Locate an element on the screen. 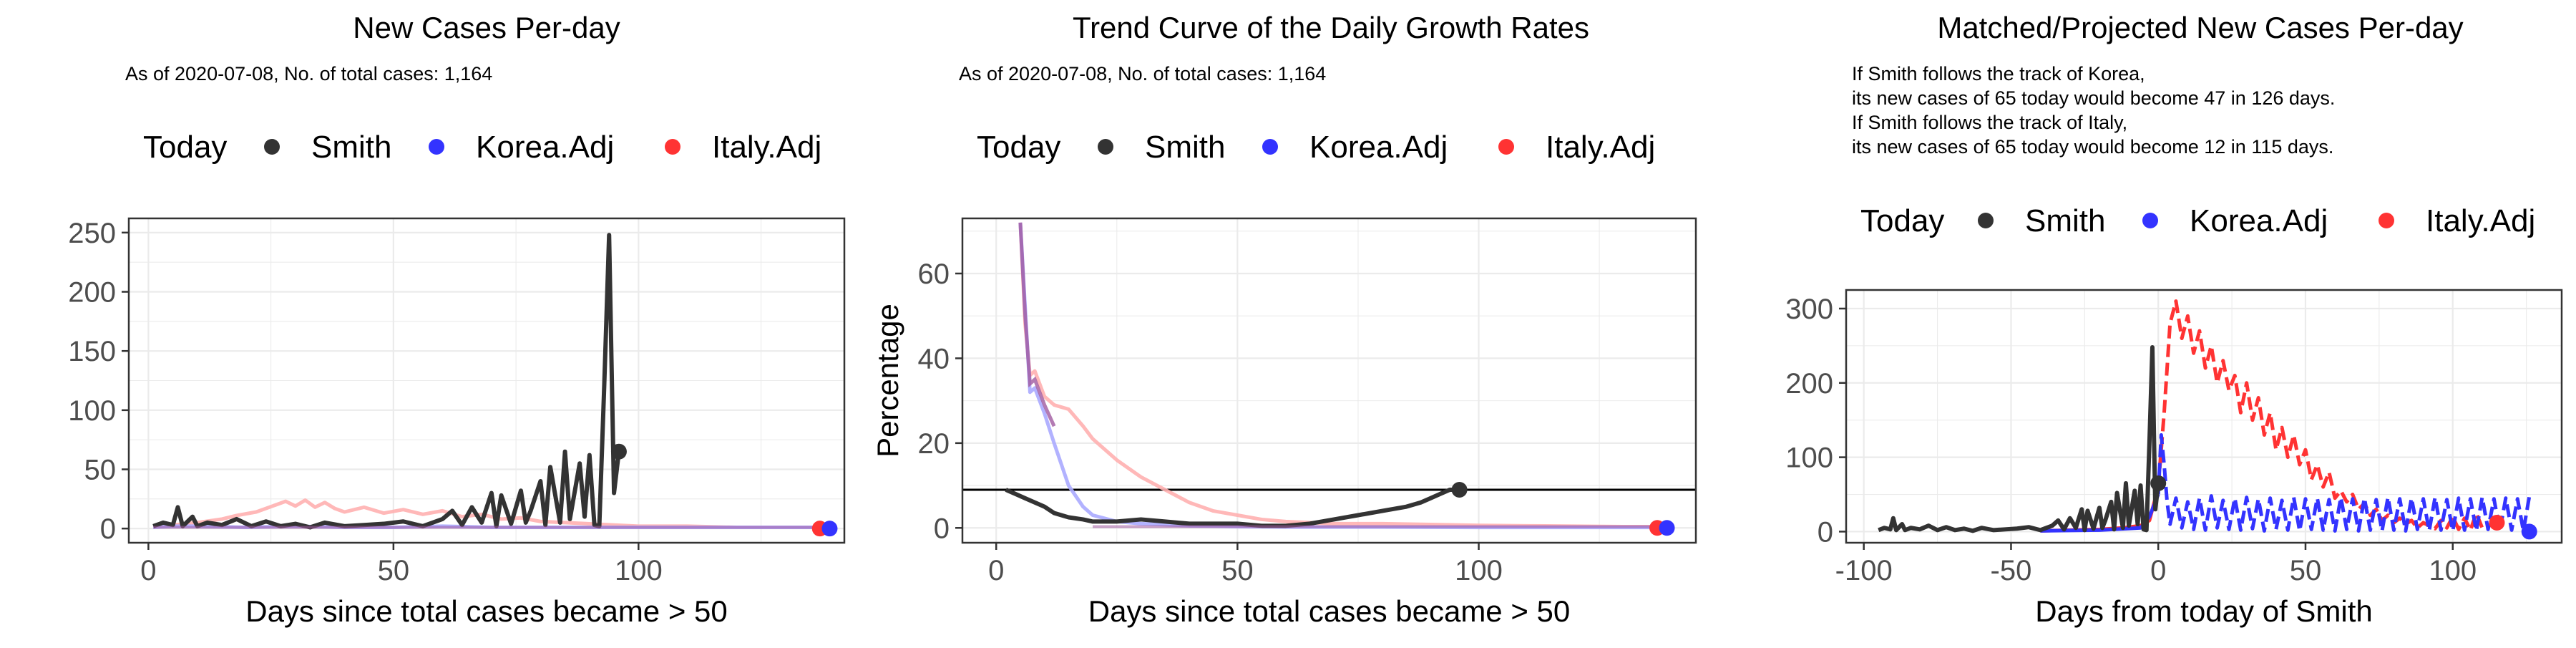 This screenshot has width=2576, height=648. x-tick-label: -100 is located at coordinates (1864, 571).